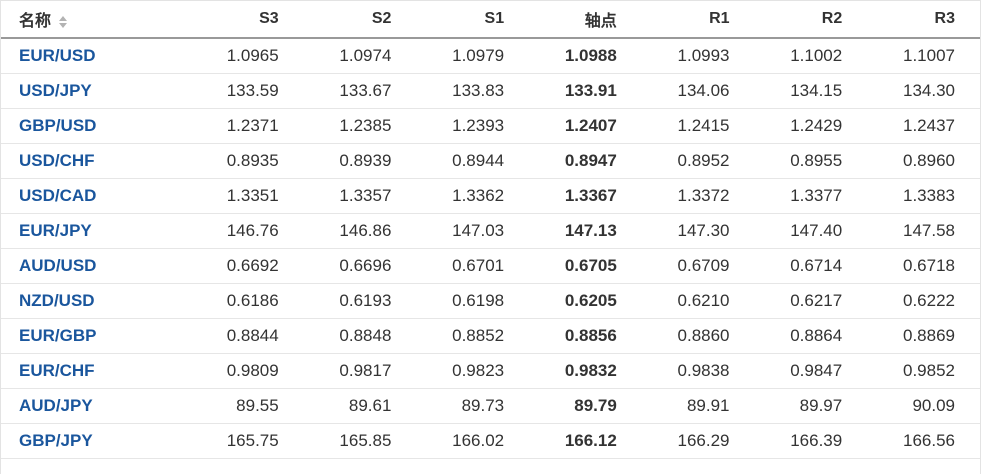 The image size is (981, 474). What do you see at coordinates (58, 265) in the screenshot?
I see `pair-link: AUD/USD` at bounding box center [58, 265].